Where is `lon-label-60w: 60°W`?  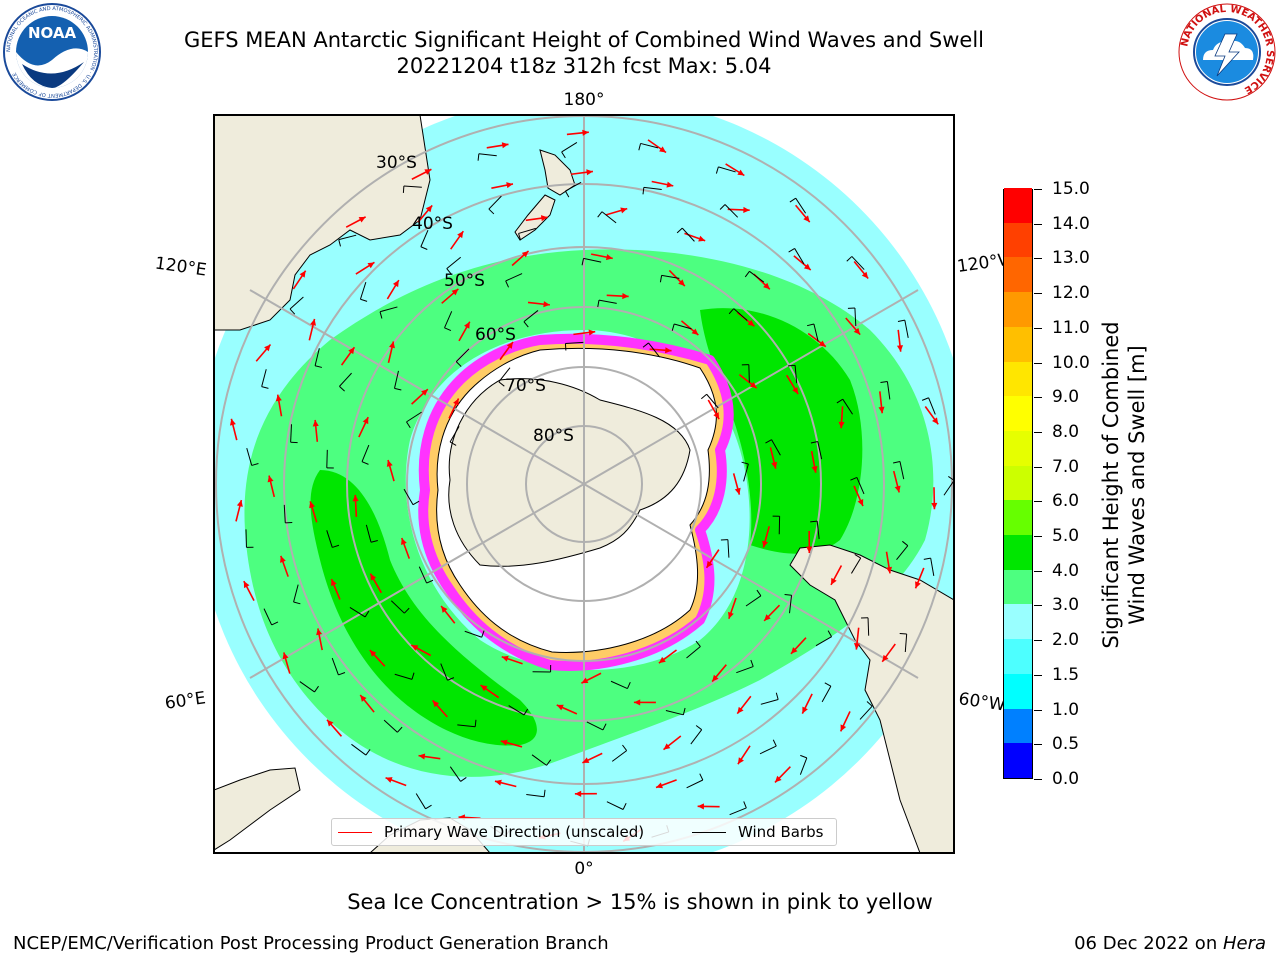 lon-label-60w: 60°W is located at coordinates (981, 702).